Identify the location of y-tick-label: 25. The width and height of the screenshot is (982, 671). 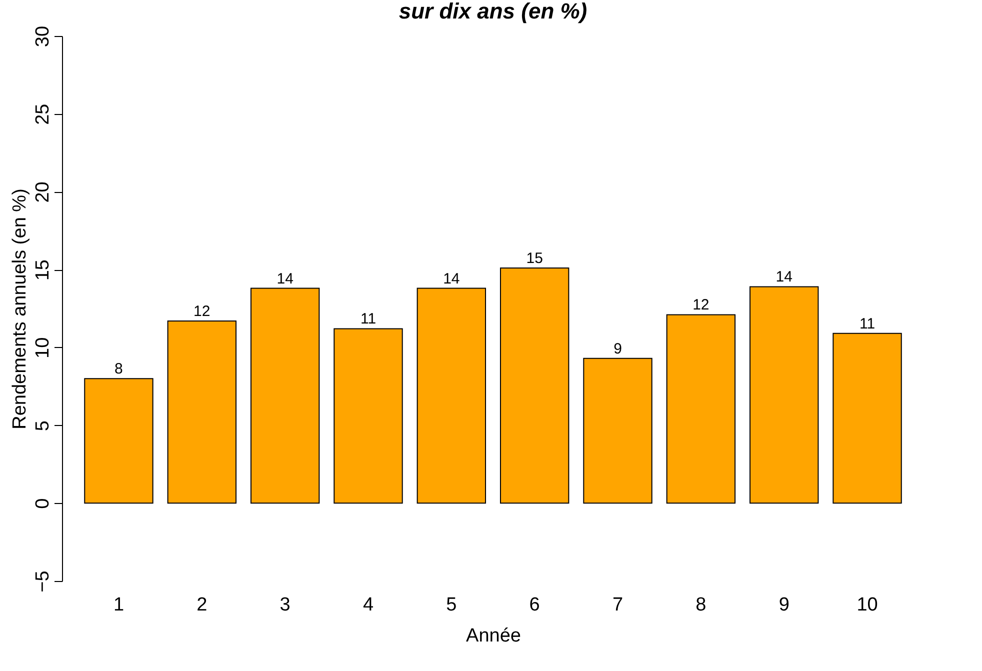
(43, 114).